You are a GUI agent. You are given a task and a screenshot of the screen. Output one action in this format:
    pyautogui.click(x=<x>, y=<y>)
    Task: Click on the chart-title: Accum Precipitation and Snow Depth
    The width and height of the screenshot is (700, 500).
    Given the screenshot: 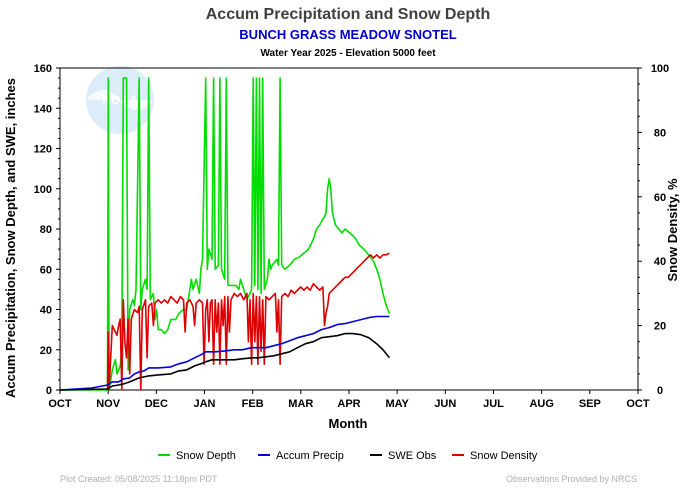 What is the action you would take?
    pyautogui.click(x=348, y=14)
    